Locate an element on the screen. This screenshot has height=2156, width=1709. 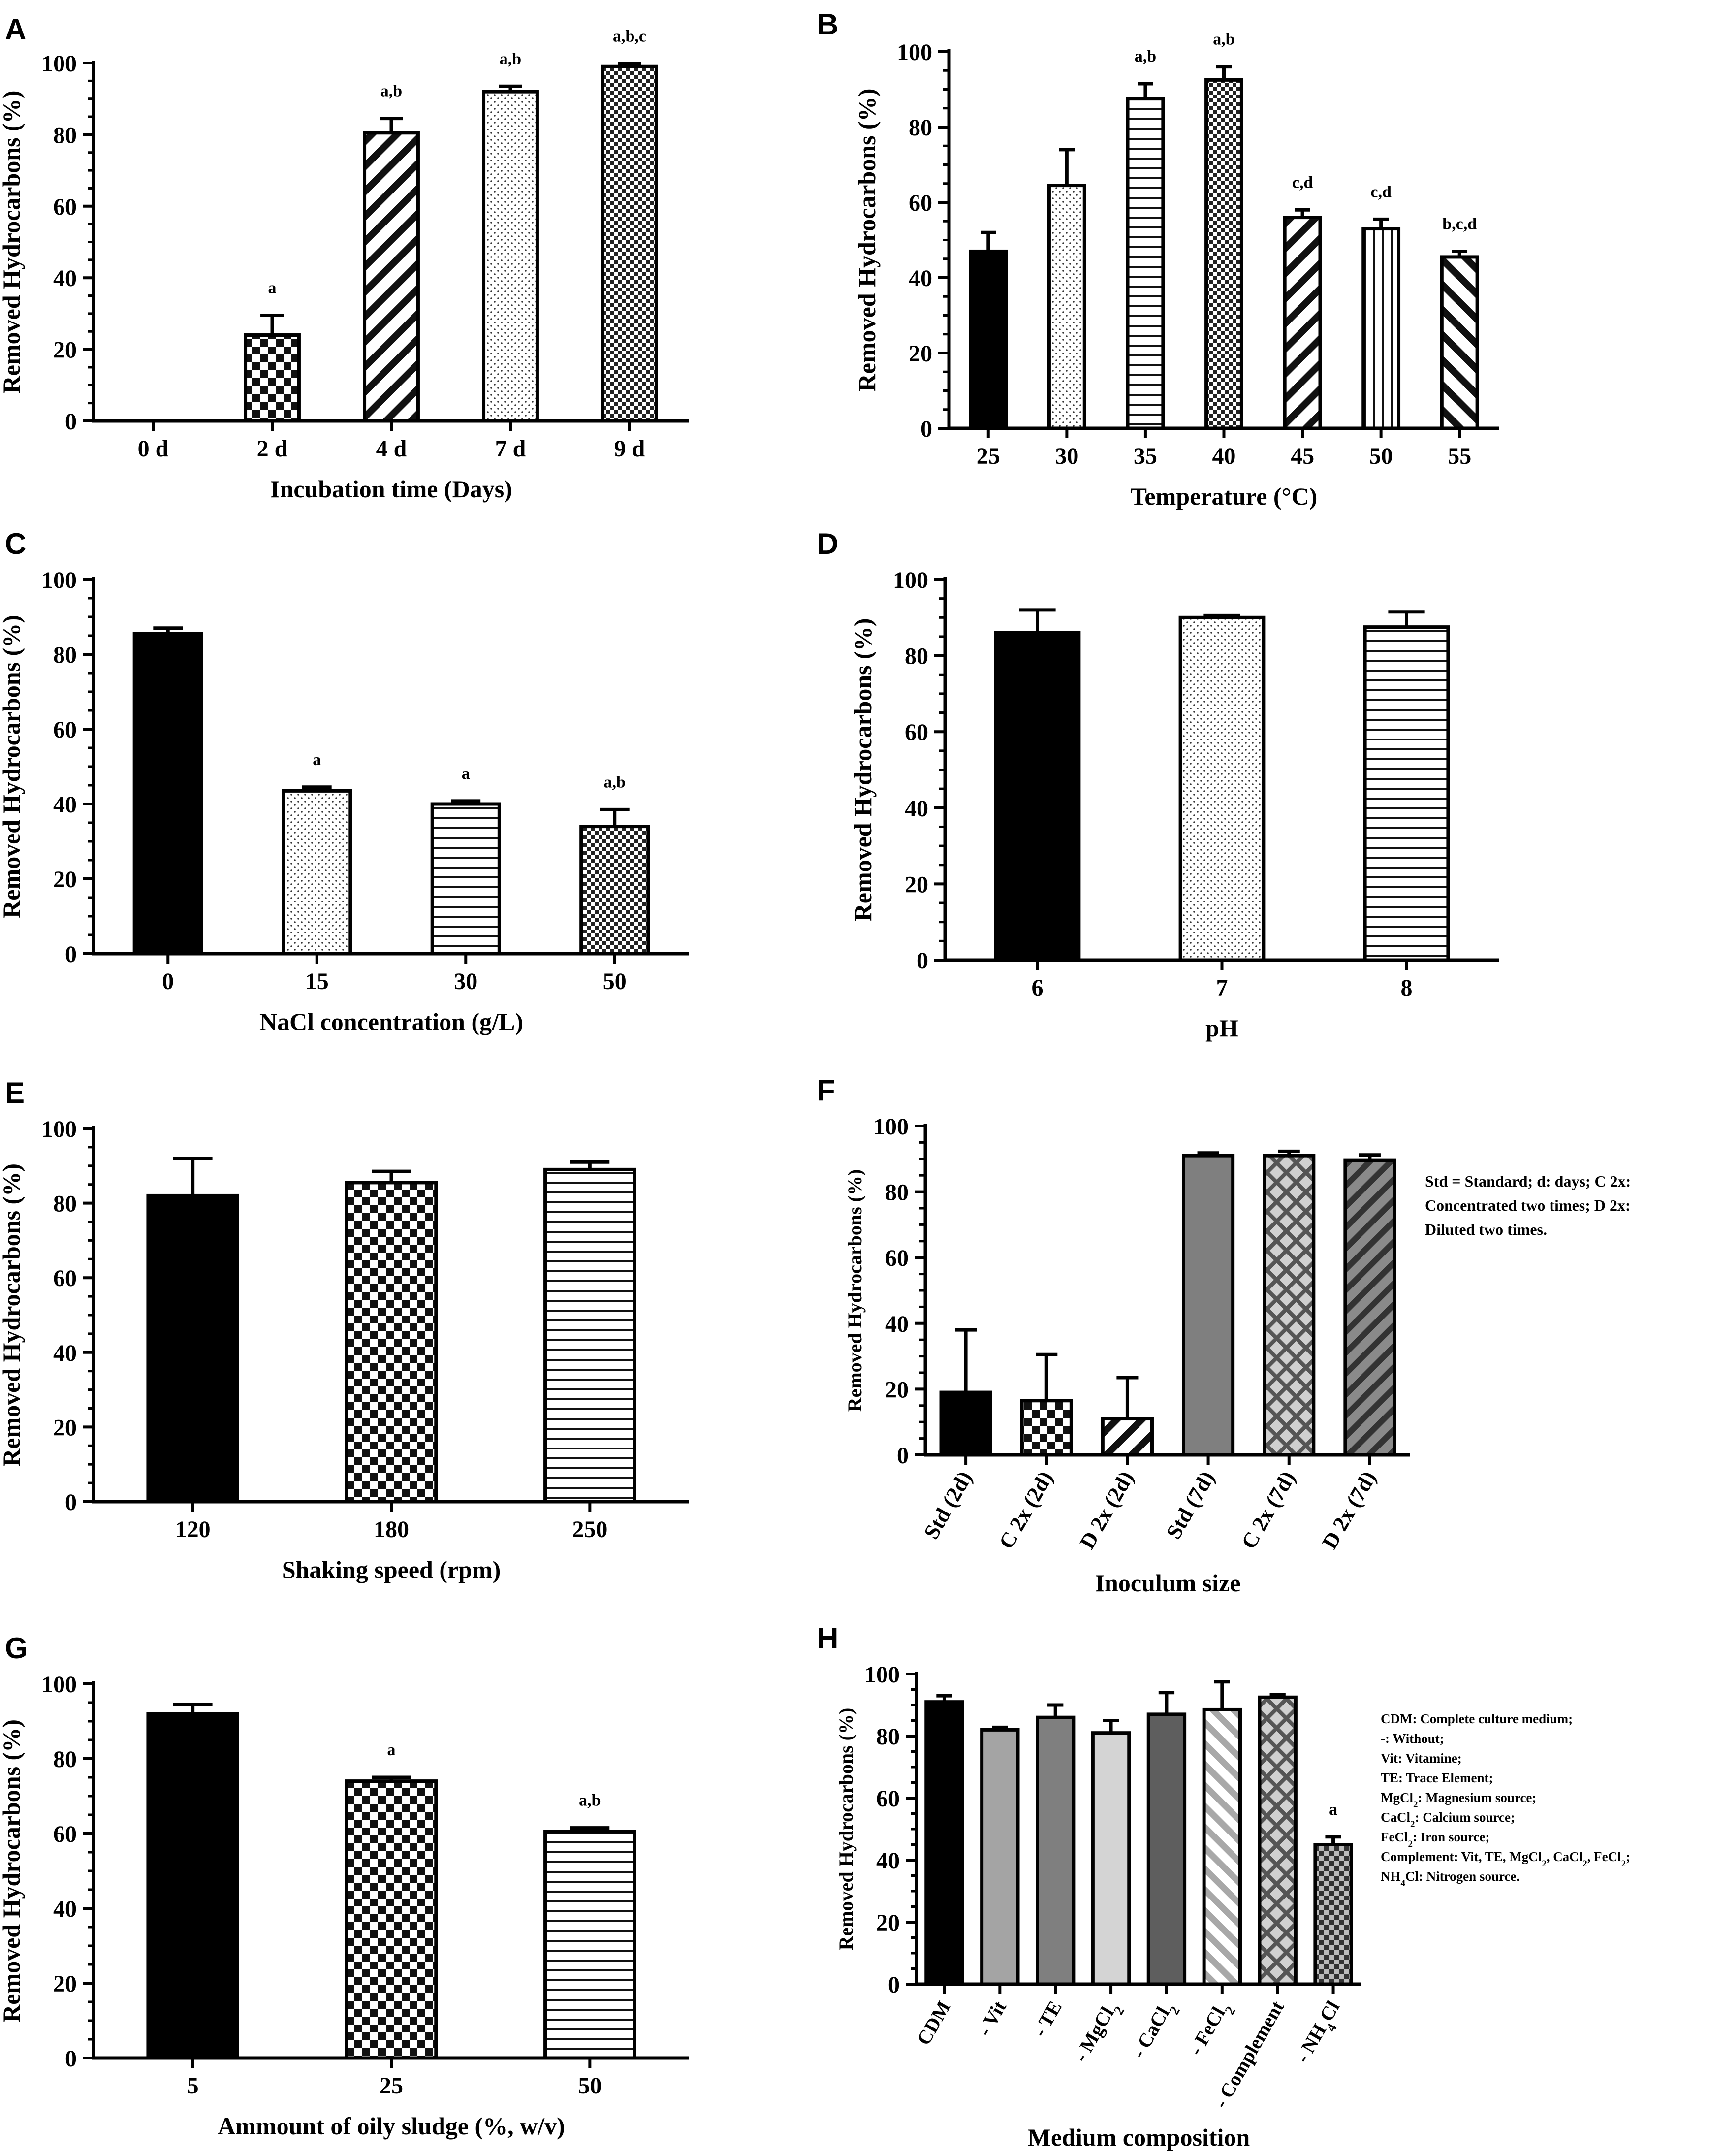
x-axis-title: Medium composition is located at coordinates (1139, 2137).